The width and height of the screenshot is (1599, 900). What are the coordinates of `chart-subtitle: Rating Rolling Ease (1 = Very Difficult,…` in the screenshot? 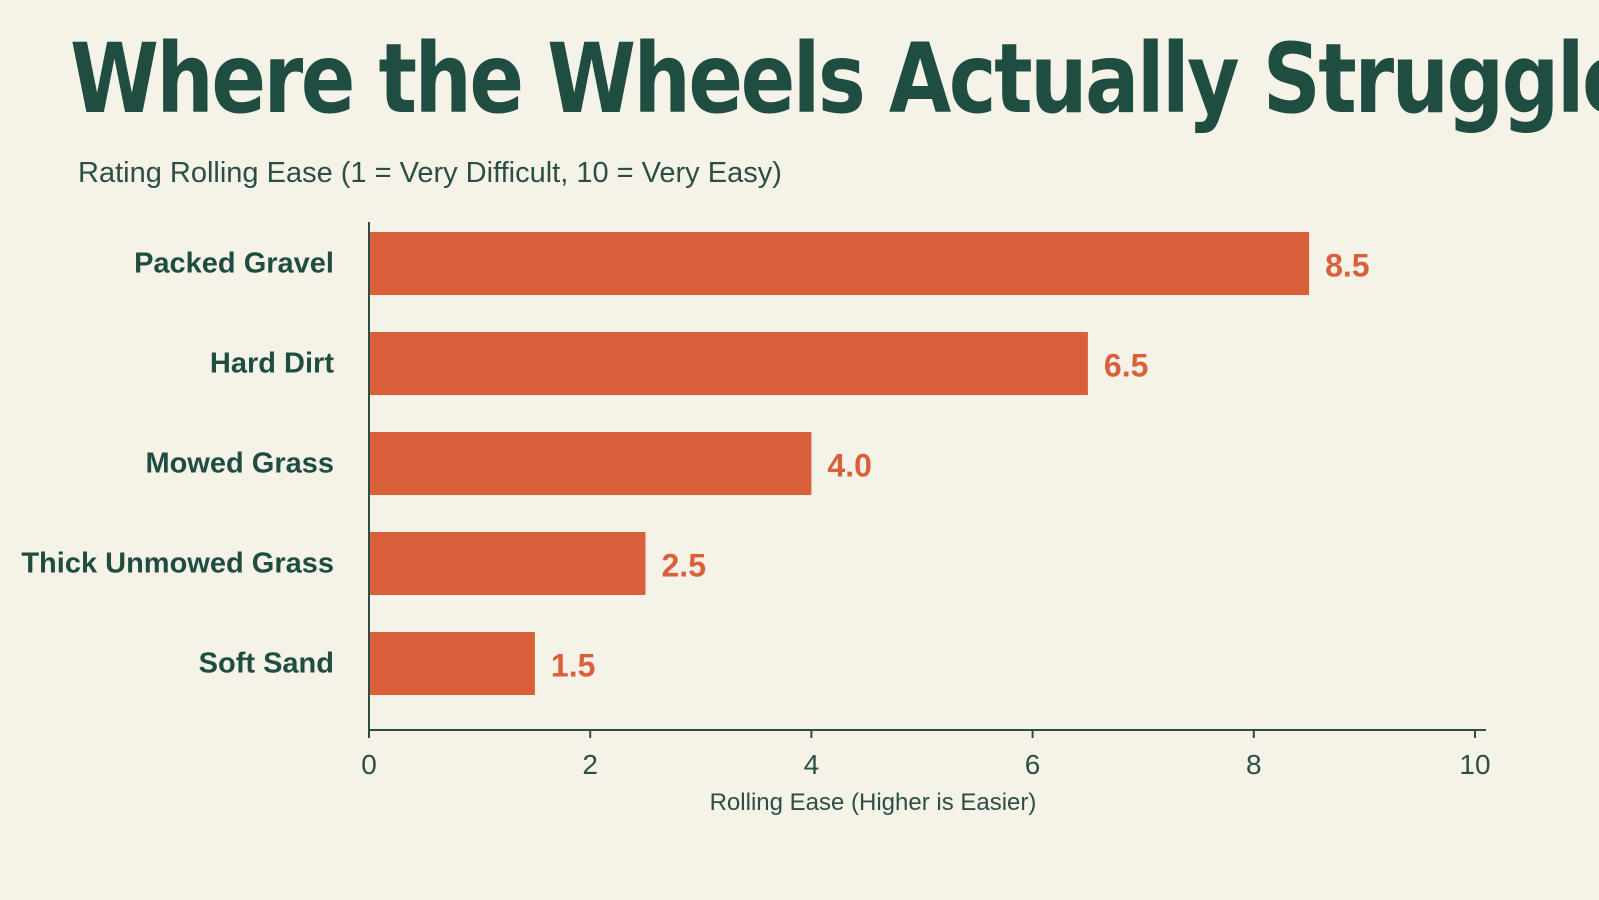 It's located at (430, 173).